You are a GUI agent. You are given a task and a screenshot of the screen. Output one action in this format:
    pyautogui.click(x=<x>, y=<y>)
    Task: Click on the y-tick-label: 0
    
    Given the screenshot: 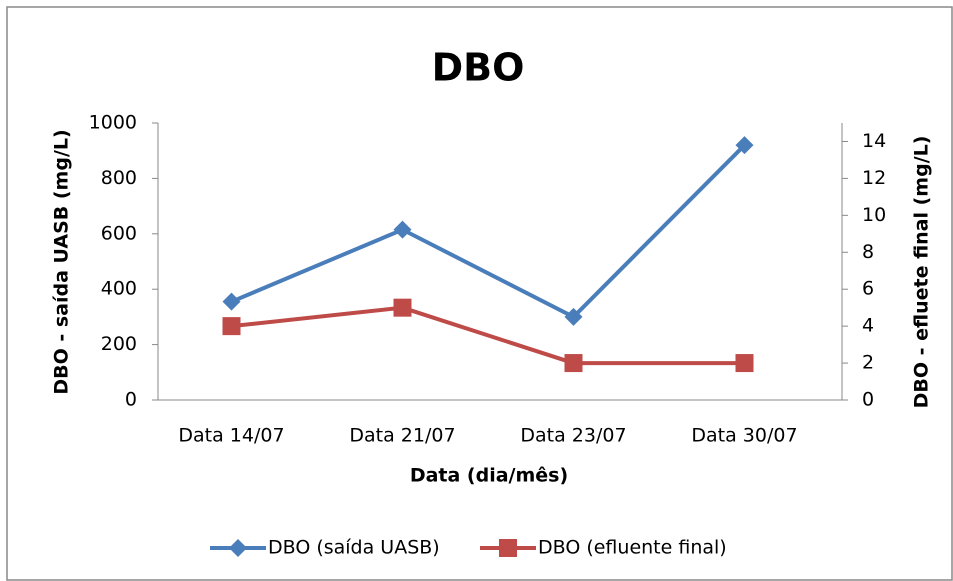 What is the action you would take?
    pyautogui.click(x=131, y=400)
    